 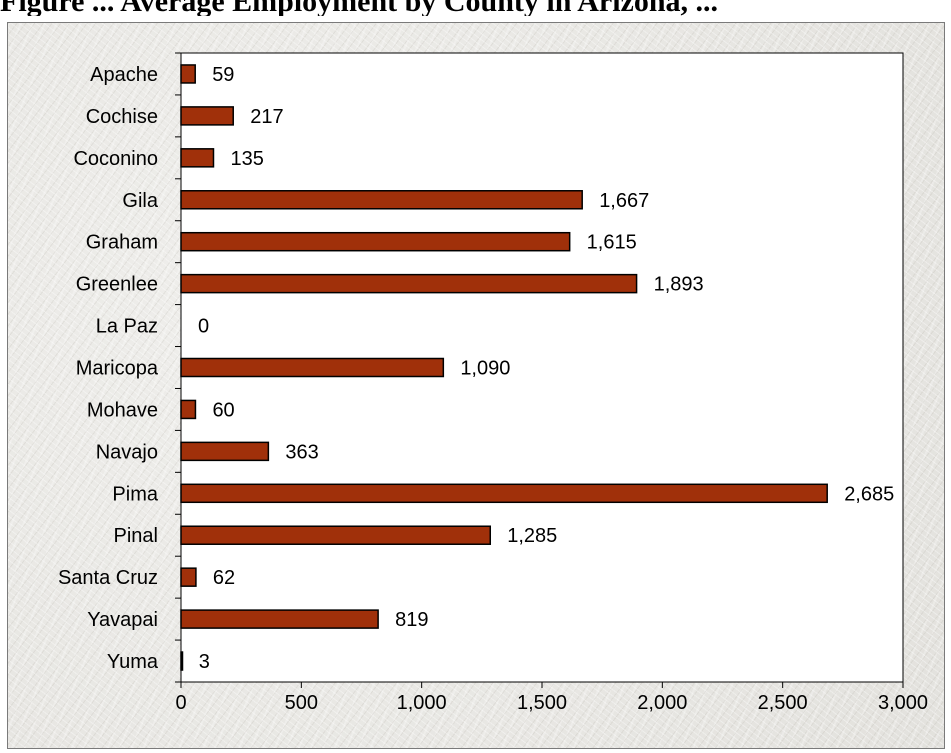 What do you see at coordinates (375, 241) in the screenshot?
I see `bar-graham` at bounding box center [375, 241].